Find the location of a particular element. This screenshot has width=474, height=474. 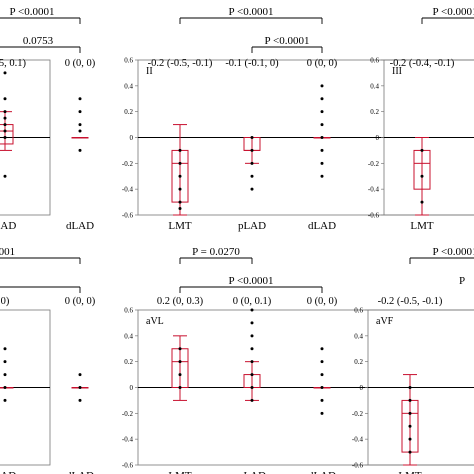

panel-4: LAD dLAD 0) 0 (0, 0) 0.0001 is located at coordinates (48, 360).